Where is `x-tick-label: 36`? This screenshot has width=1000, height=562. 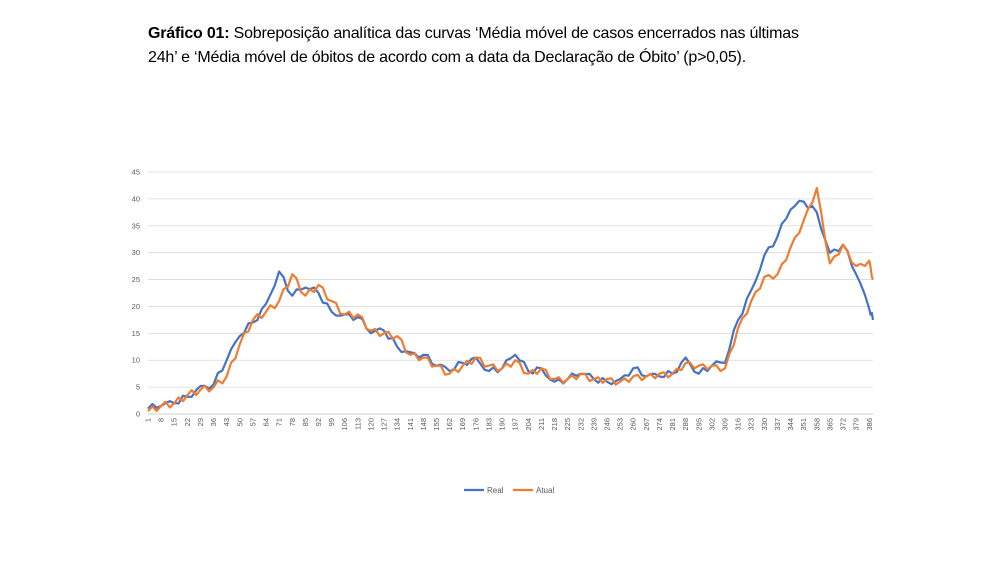 x-tick-label: 36 is located at coordinates (213, 422).